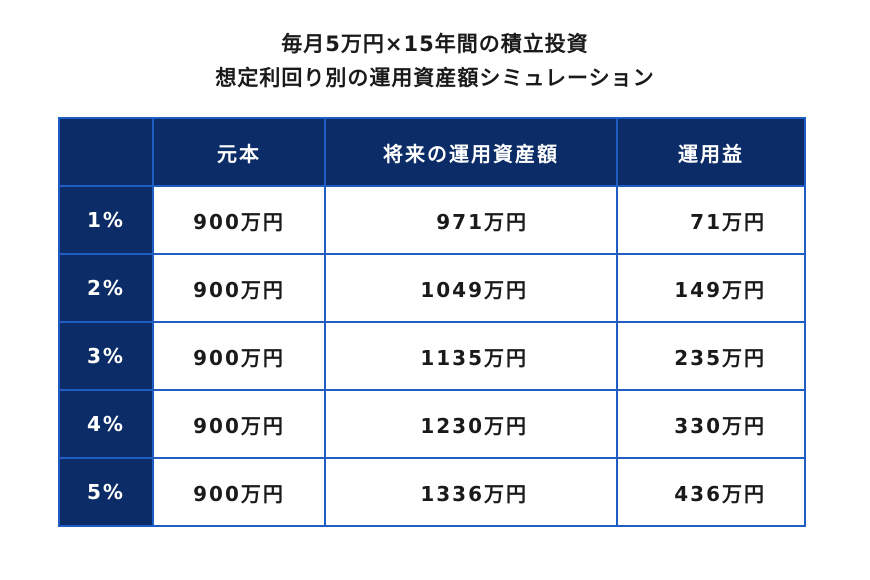 This screenshot has height=580, width=870. Describe the element at coordinates (106, 152) in the screenshot. I see `header-corner` at that location.